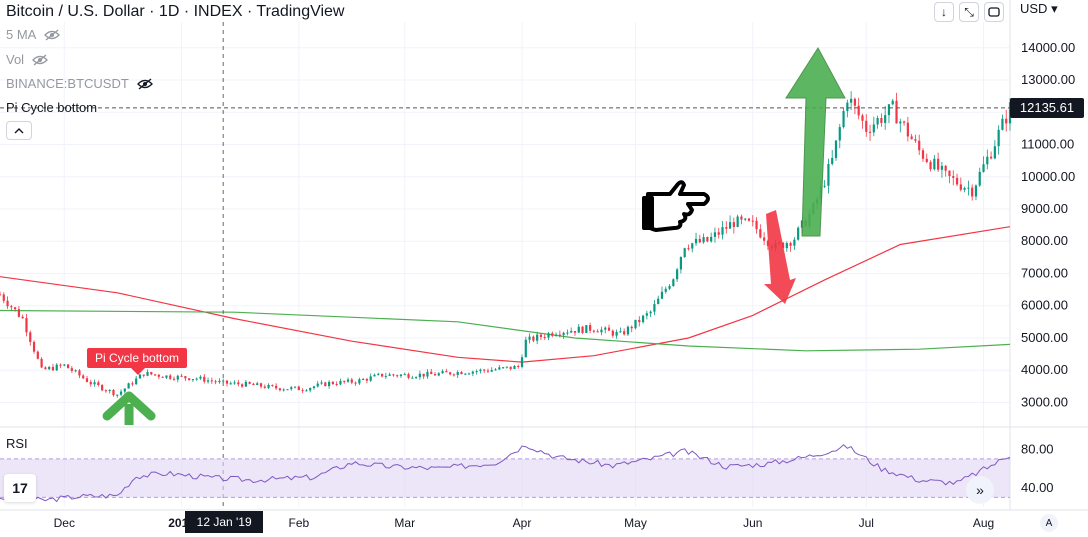  I want to click on green-chevron-up-annotation, so click(129, 406).